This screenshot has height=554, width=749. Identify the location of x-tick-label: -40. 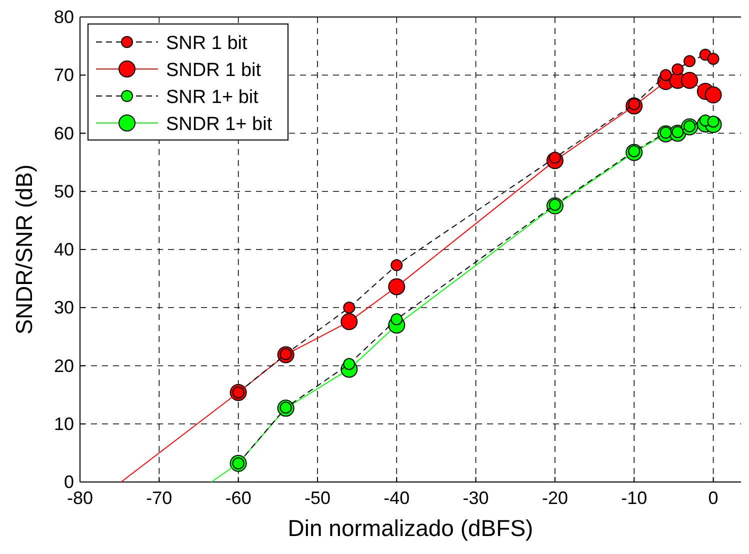
(397, 498).